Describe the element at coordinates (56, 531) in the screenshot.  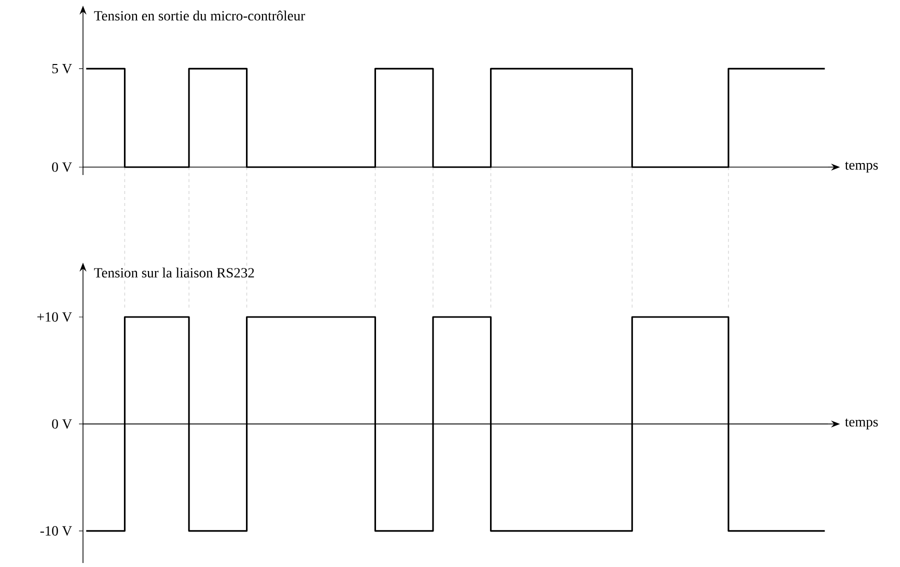
I see `y-tick-label: -10 V` at that location.